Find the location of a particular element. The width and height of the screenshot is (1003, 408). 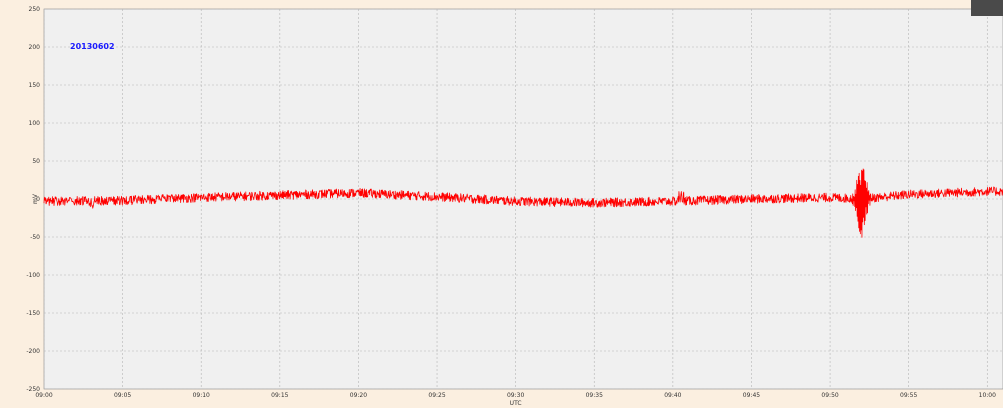

x-tick-label: 09:55 is located at coordinates (908, 395).